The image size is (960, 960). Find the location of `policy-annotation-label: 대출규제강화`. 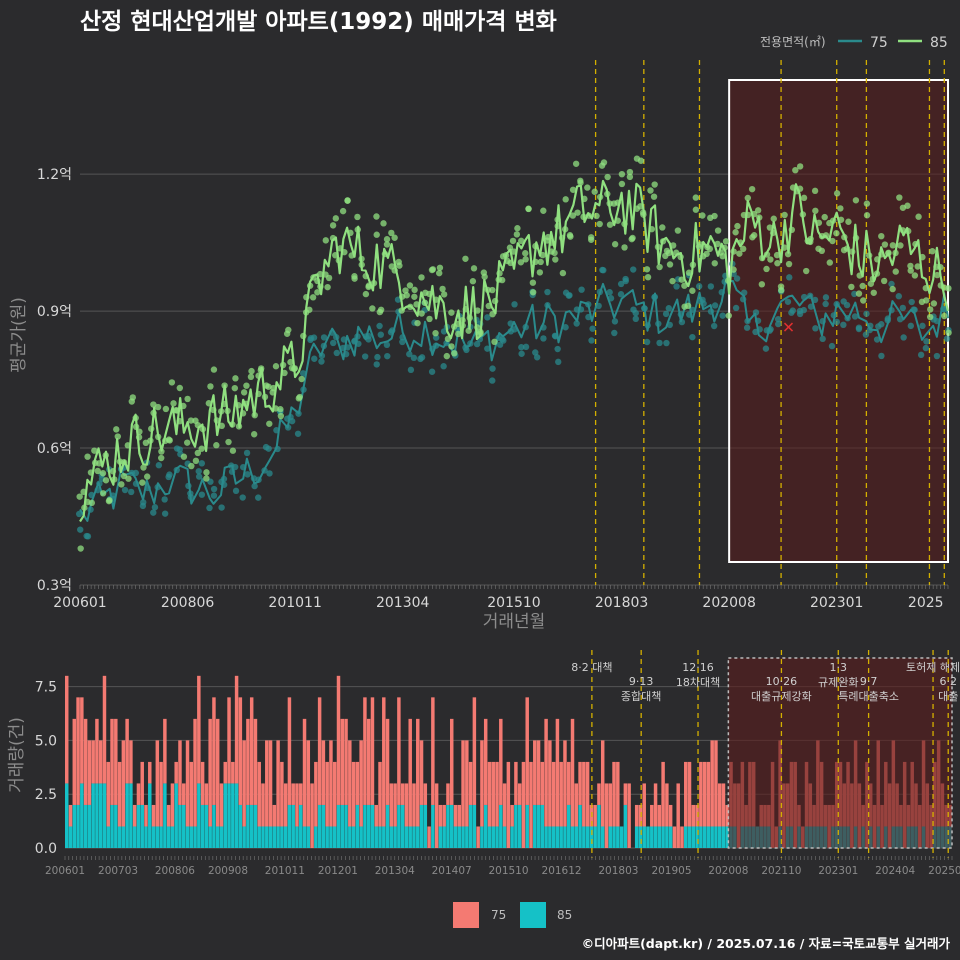

policy-annotation-label: 대출규제강화 is located at coordinates (781, 696).